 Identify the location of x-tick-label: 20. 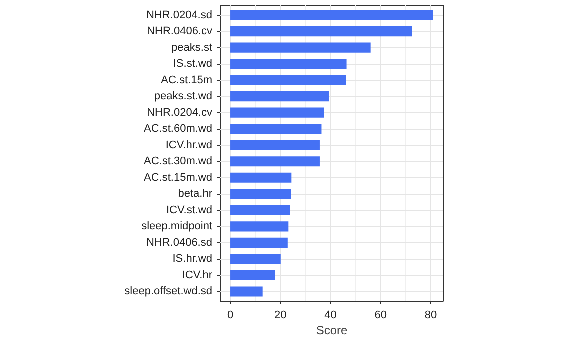
(280, 316).